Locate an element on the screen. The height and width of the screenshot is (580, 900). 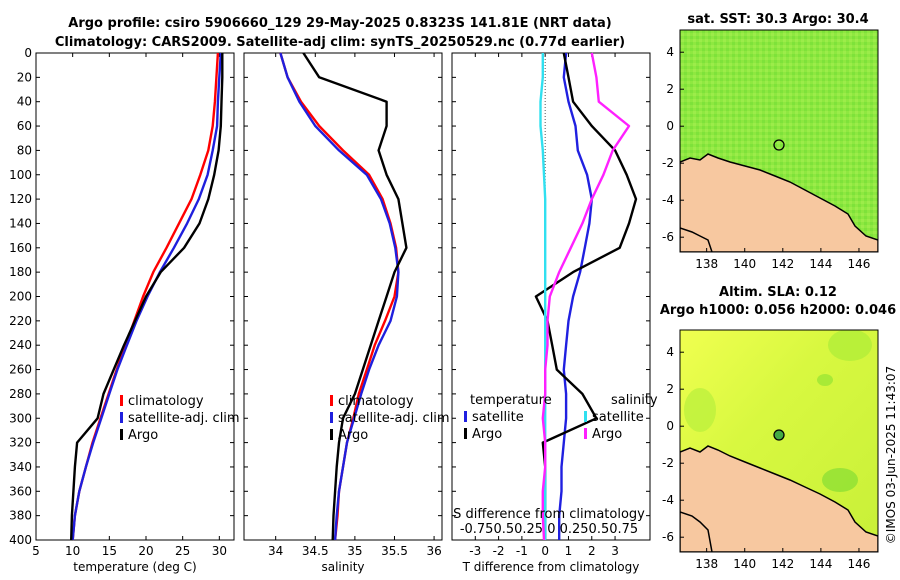
depth-tick-label: 40 is located at coordinates (24, 102).